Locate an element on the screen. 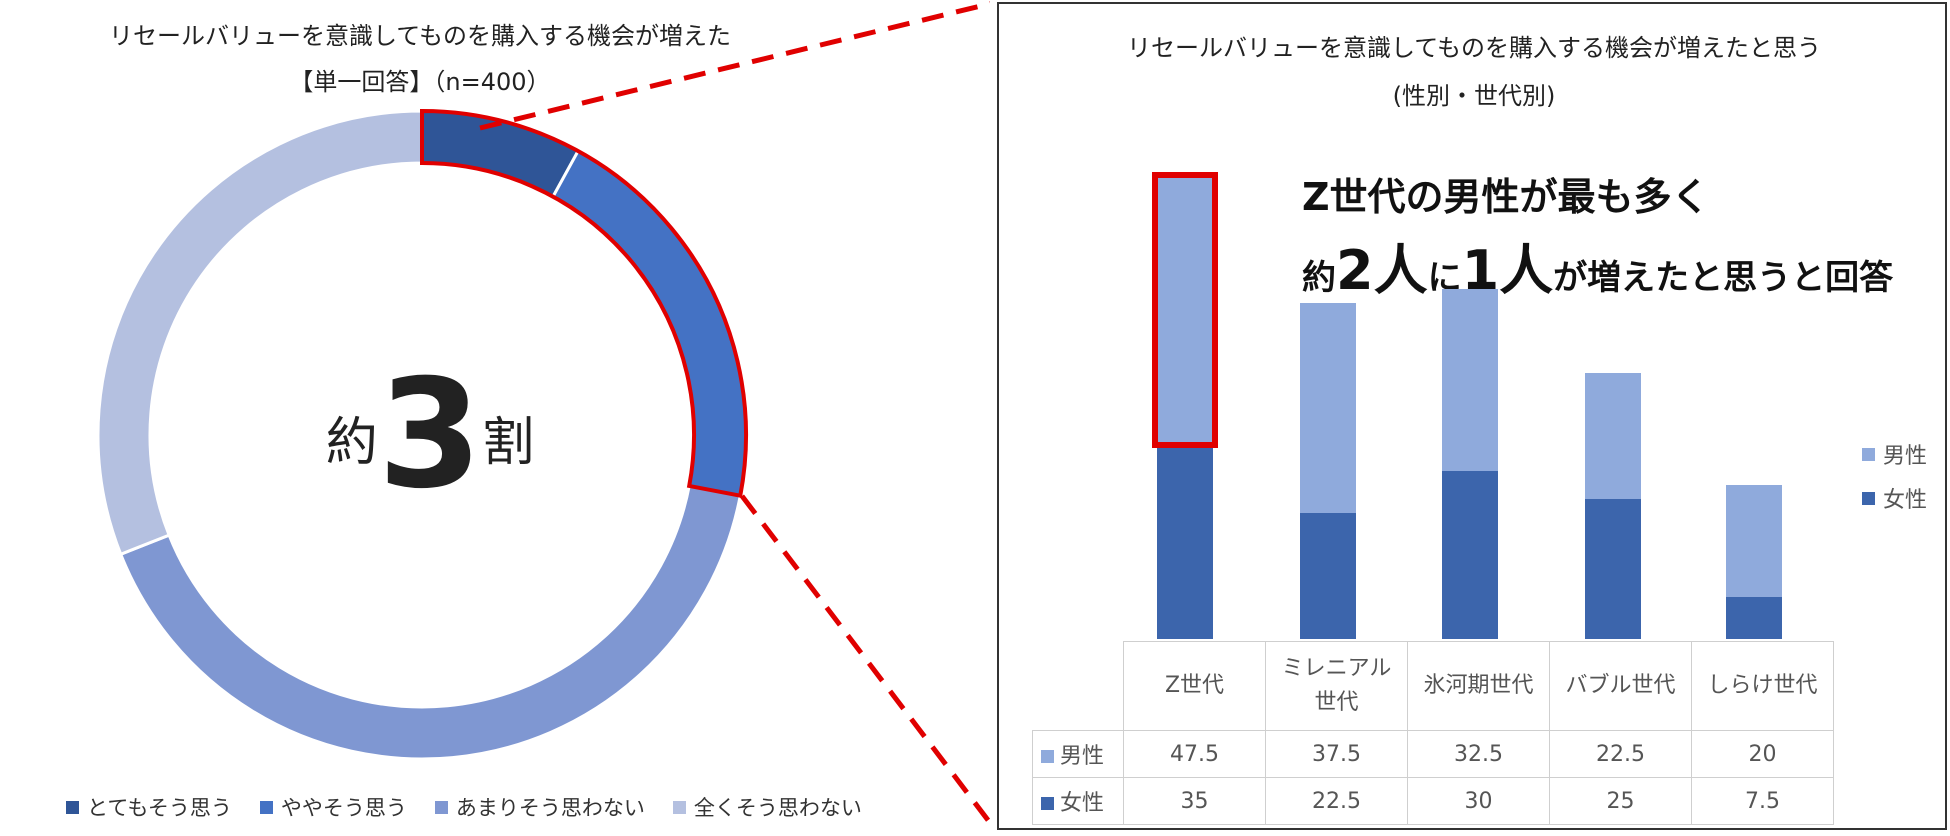 The width and height of the screenshot is (1950, 836). legend-label: あまりそう思わない is located at coordinates (550, 808).